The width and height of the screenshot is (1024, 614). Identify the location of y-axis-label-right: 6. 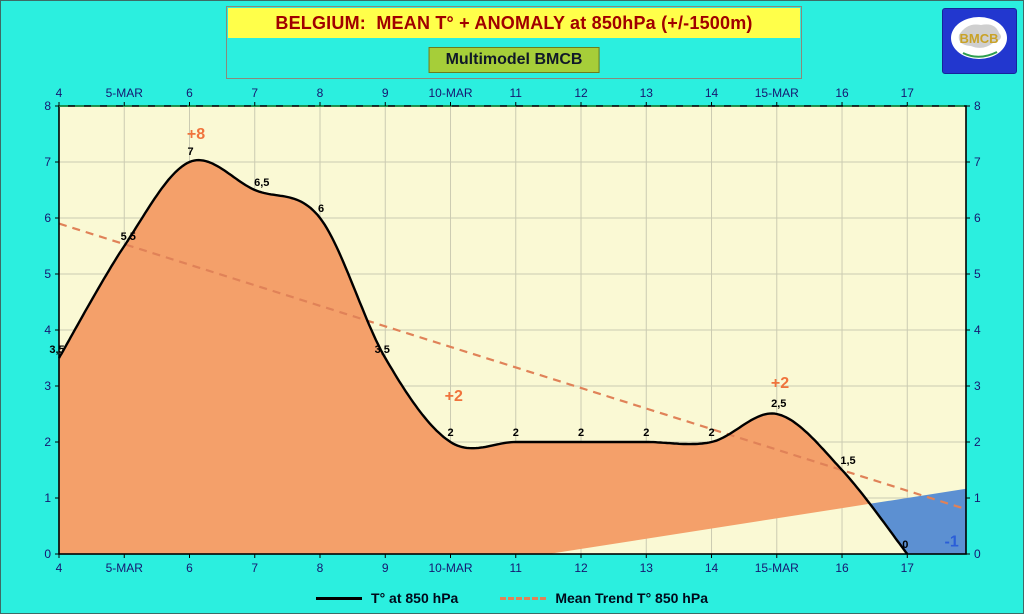
(977, 218).